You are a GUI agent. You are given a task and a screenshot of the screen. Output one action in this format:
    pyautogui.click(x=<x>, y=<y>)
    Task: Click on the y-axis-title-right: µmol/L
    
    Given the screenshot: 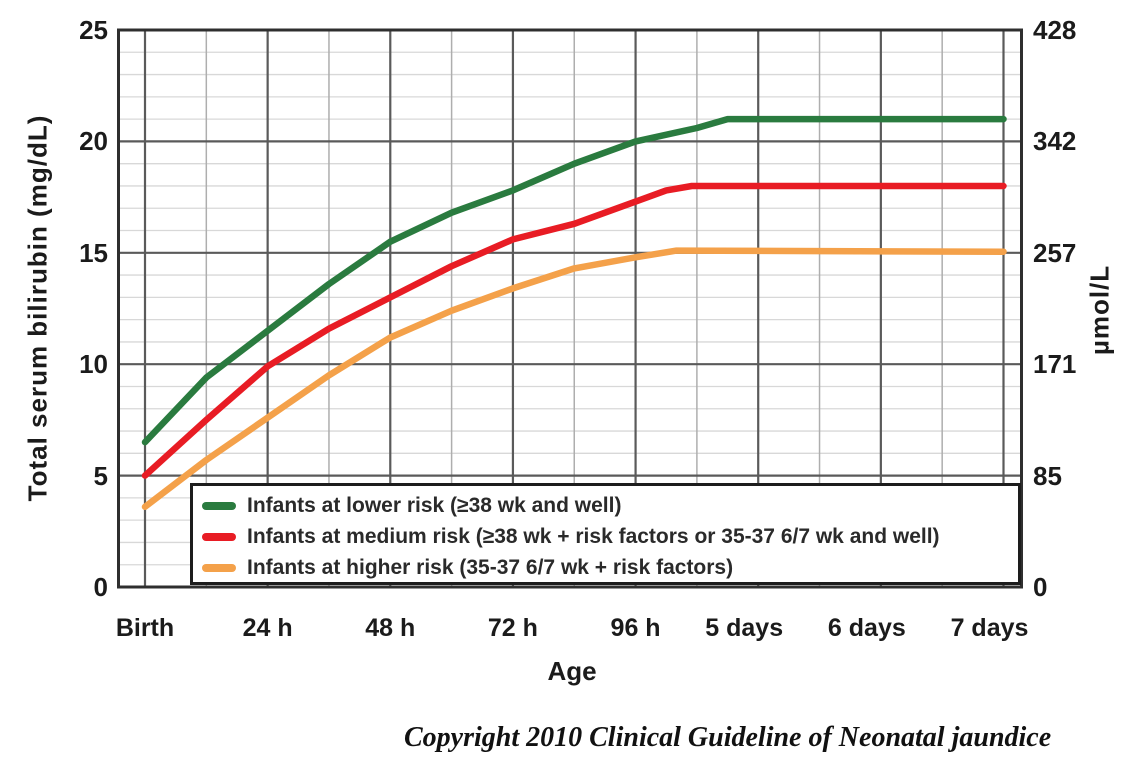 What is the action you would take?
    pyautogui.click(x=1099, y=310)
    